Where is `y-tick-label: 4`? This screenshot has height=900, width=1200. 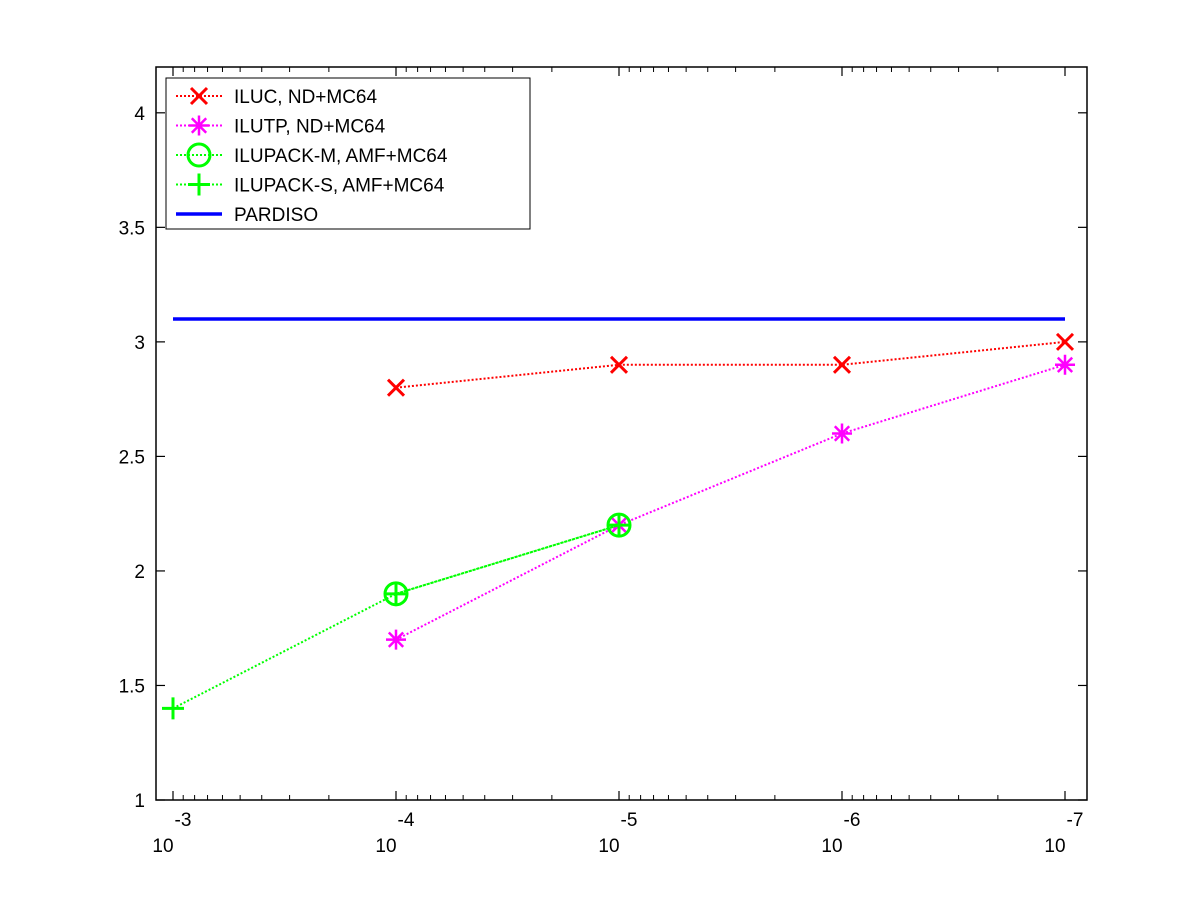
y-tick-label: 4 is located at coordinates (139, 114).